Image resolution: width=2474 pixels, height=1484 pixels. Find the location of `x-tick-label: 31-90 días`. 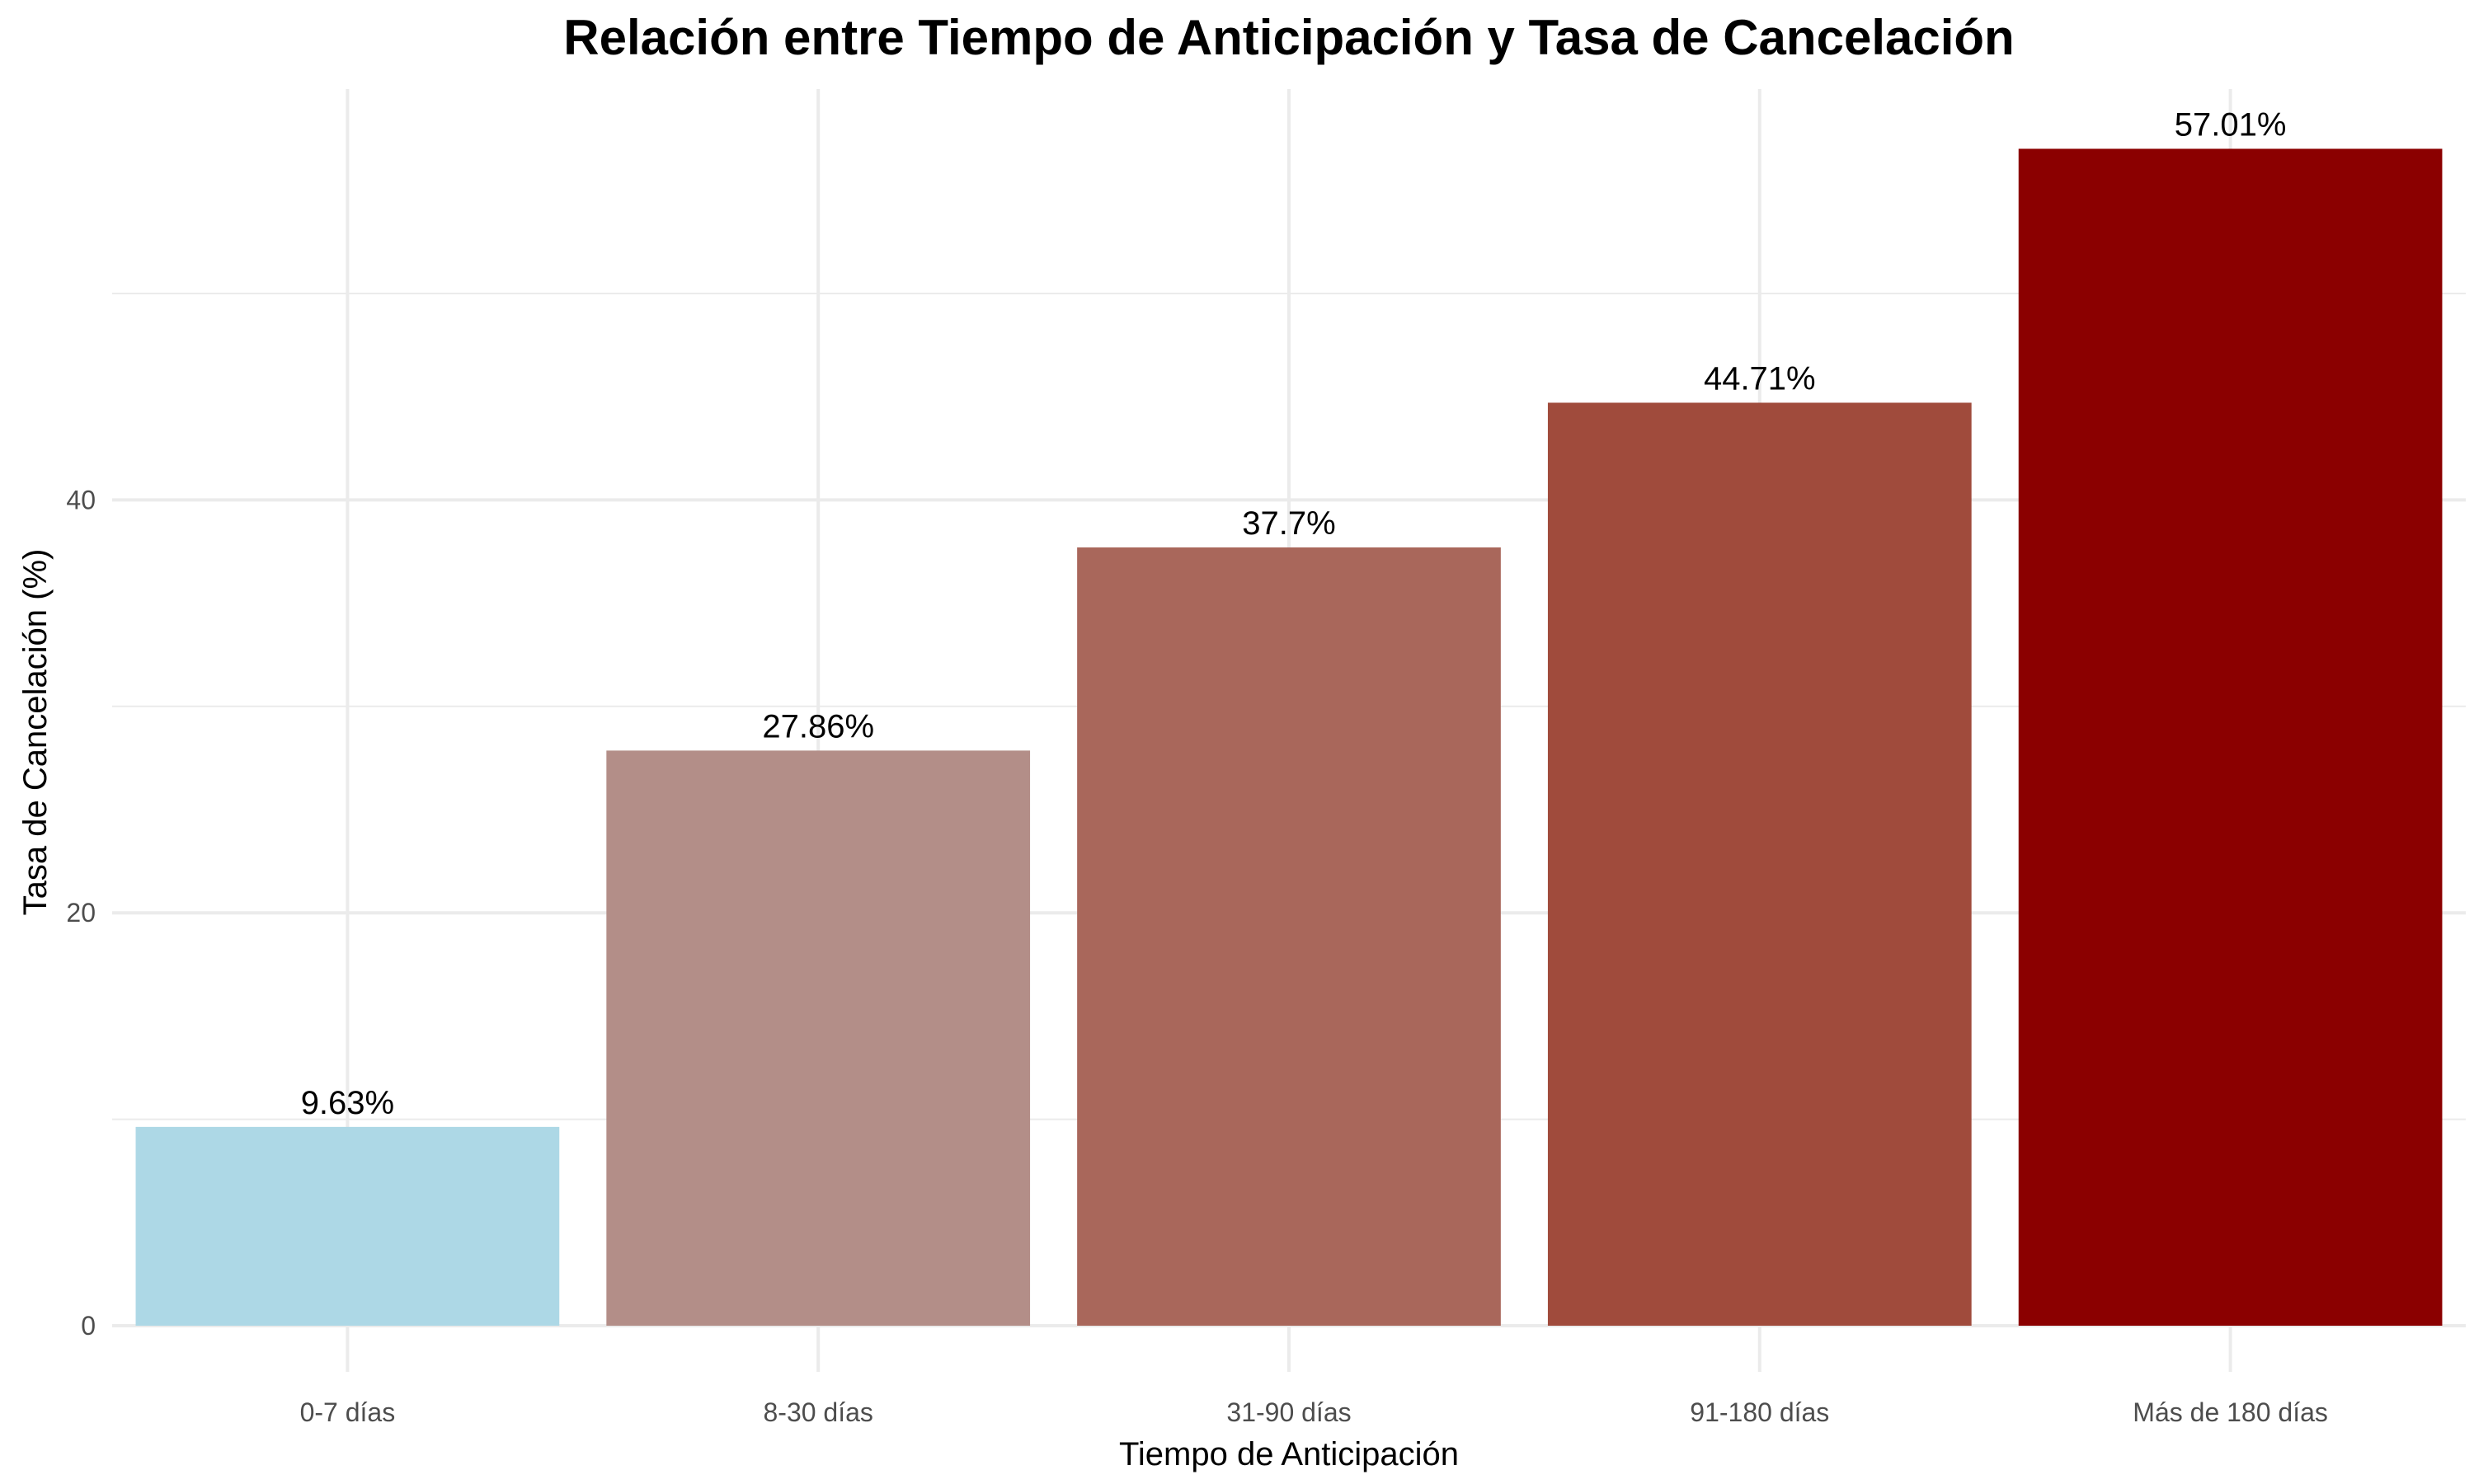

x-tick-label: 31-90 días is located at coordinates (1288, 1412).